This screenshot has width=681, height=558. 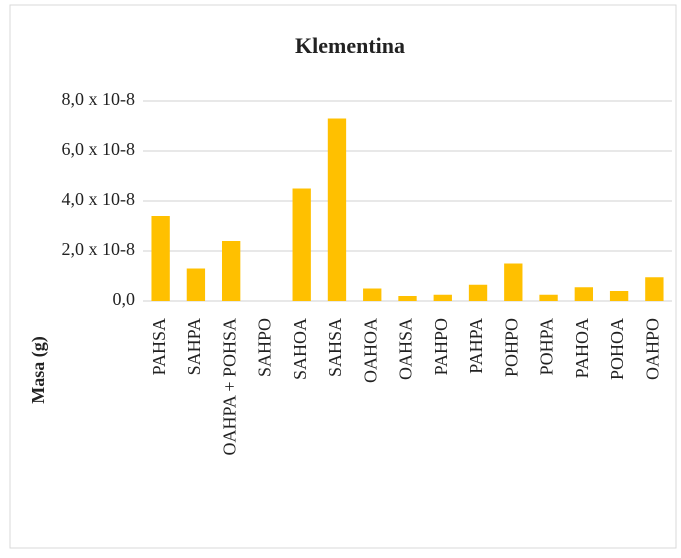 I want to click on y-axis-label: Masa (g), so click(x=38, y=369).